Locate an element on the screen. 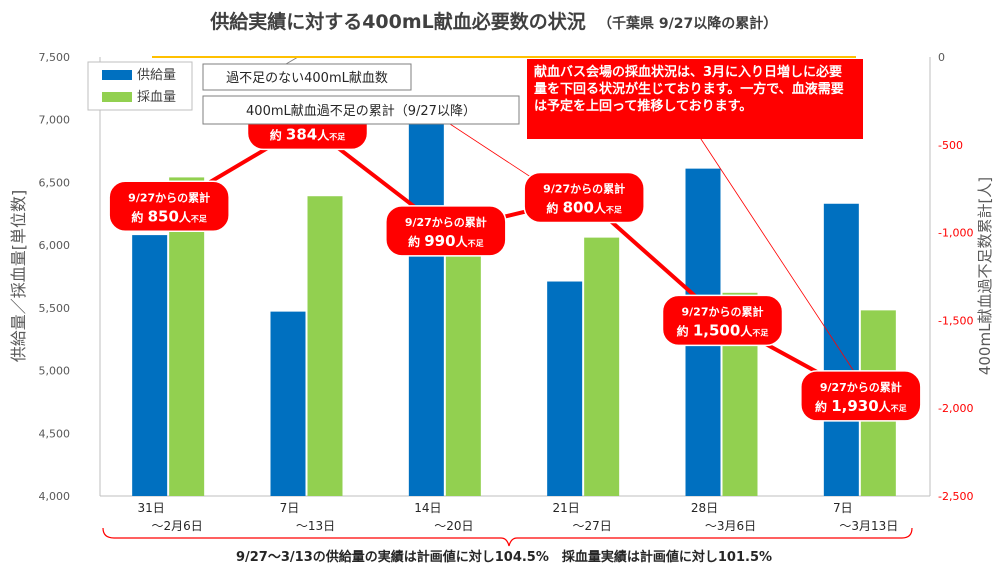 Image resolution: width=1008 pixels, height=570 pixels. point-callout-value: 約 800人不足 is located at coordinates (584, 207).